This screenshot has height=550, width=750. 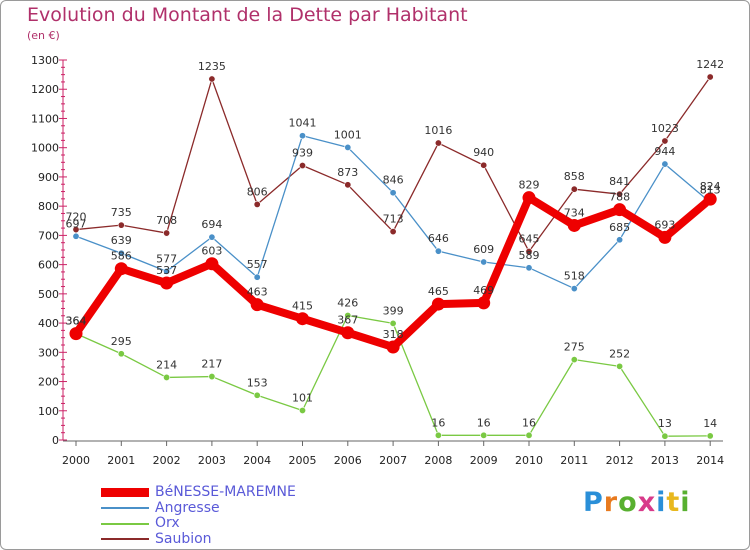 I want to click on data-label-b-nesse-maremne: 469, so click(x=483, y=290).